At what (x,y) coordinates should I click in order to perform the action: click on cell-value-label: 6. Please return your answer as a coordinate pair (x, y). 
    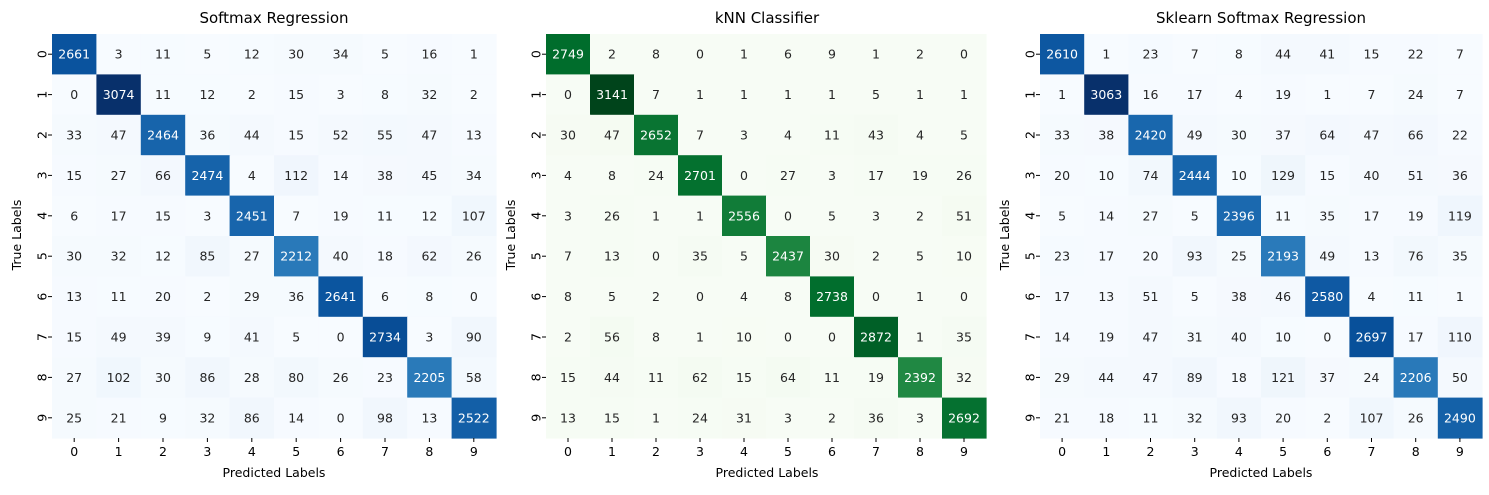
    Looking at the image, I should click on (385, 296).